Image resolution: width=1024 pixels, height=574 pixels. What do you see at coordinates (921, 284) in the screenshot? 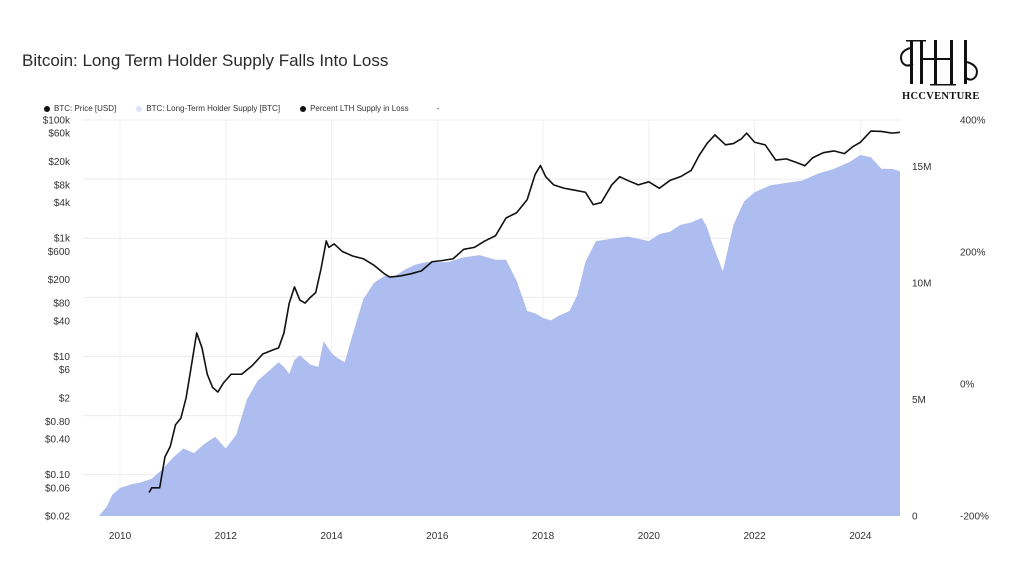
I see `y-mid-tick-label: 10M` at bounding box center [921, 284].